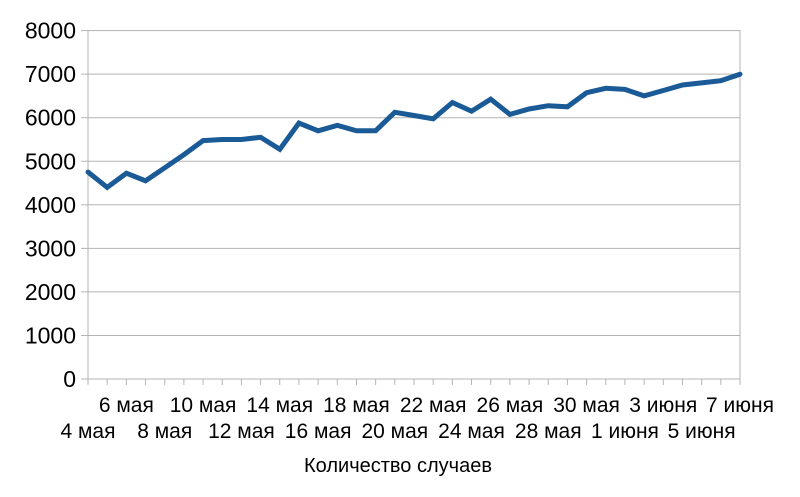 Image resolution: width=800 pixels, height=497 pixels. Describe the element at coordinates (126, 405) in the screenshot. I see `x-axis-tick-label: 6 мая` at that location.